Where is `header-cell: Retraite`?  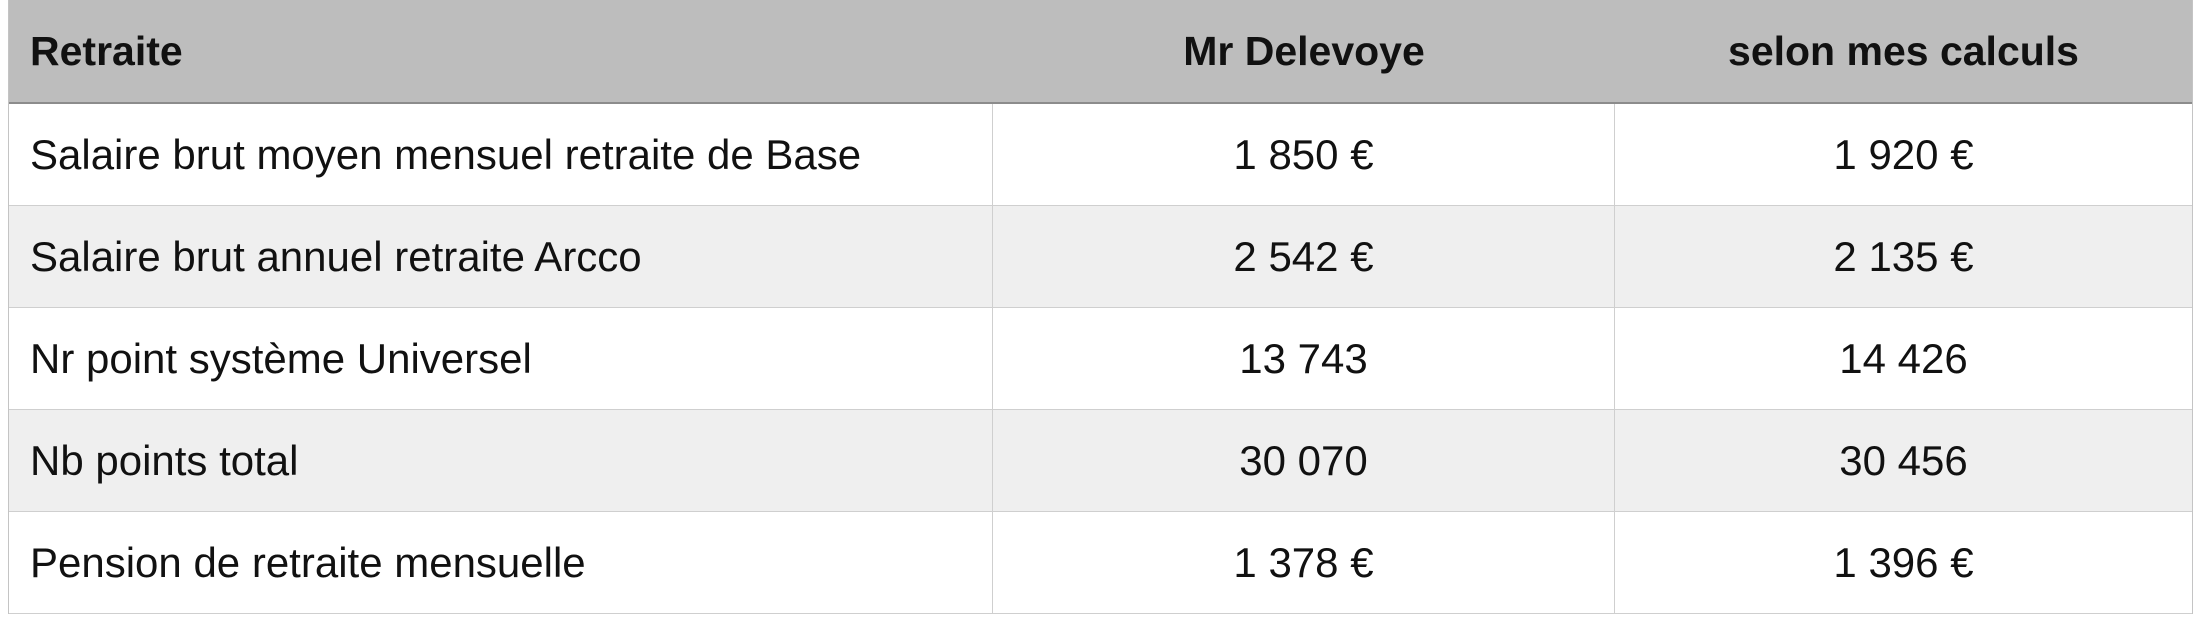 header-cell: Retraite is located at coordinates (106, 50).